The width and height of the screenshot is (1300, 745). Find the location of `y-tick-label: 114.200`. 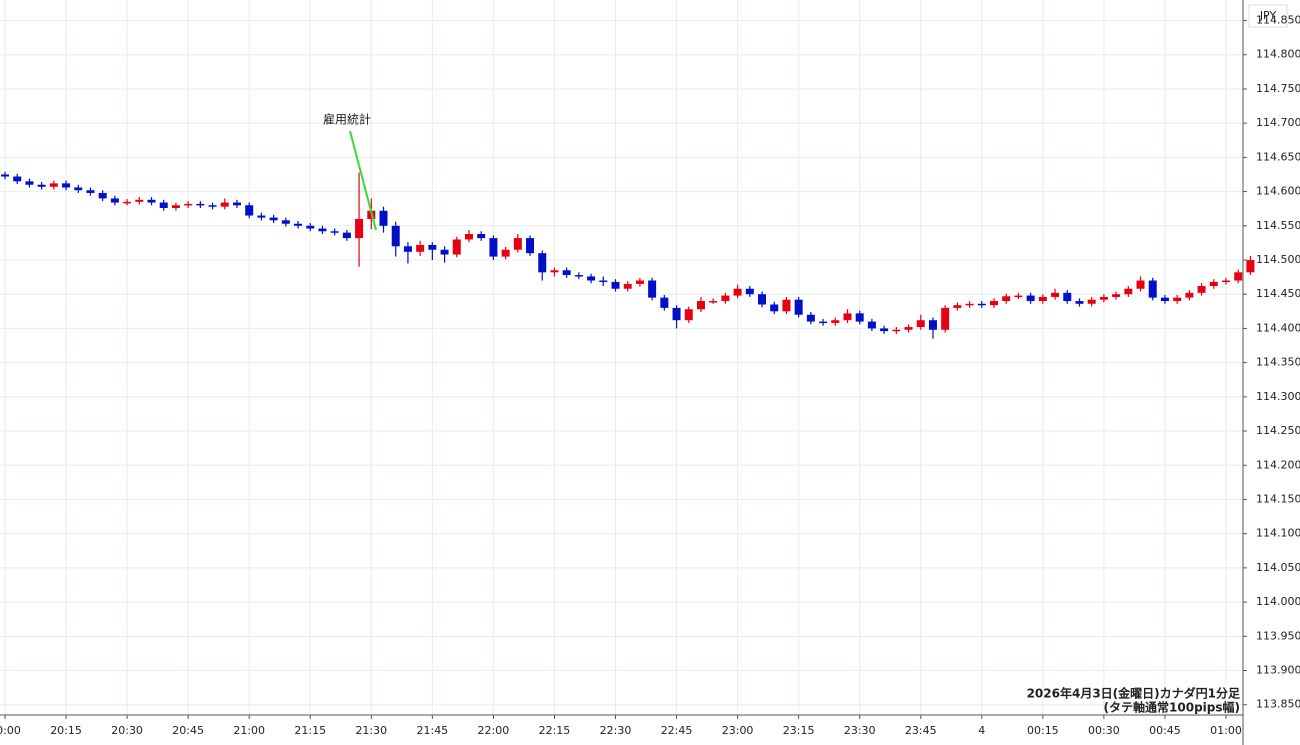

y-tick-label: 114.200 is located at coordinates (1278, 464).